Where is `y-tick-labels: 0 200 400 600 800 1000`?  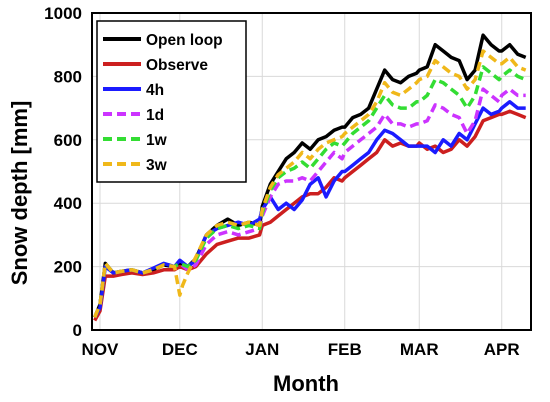 y-tick-labels: 0 200 400 600 800 1000 is located at coordinates (63, 172).